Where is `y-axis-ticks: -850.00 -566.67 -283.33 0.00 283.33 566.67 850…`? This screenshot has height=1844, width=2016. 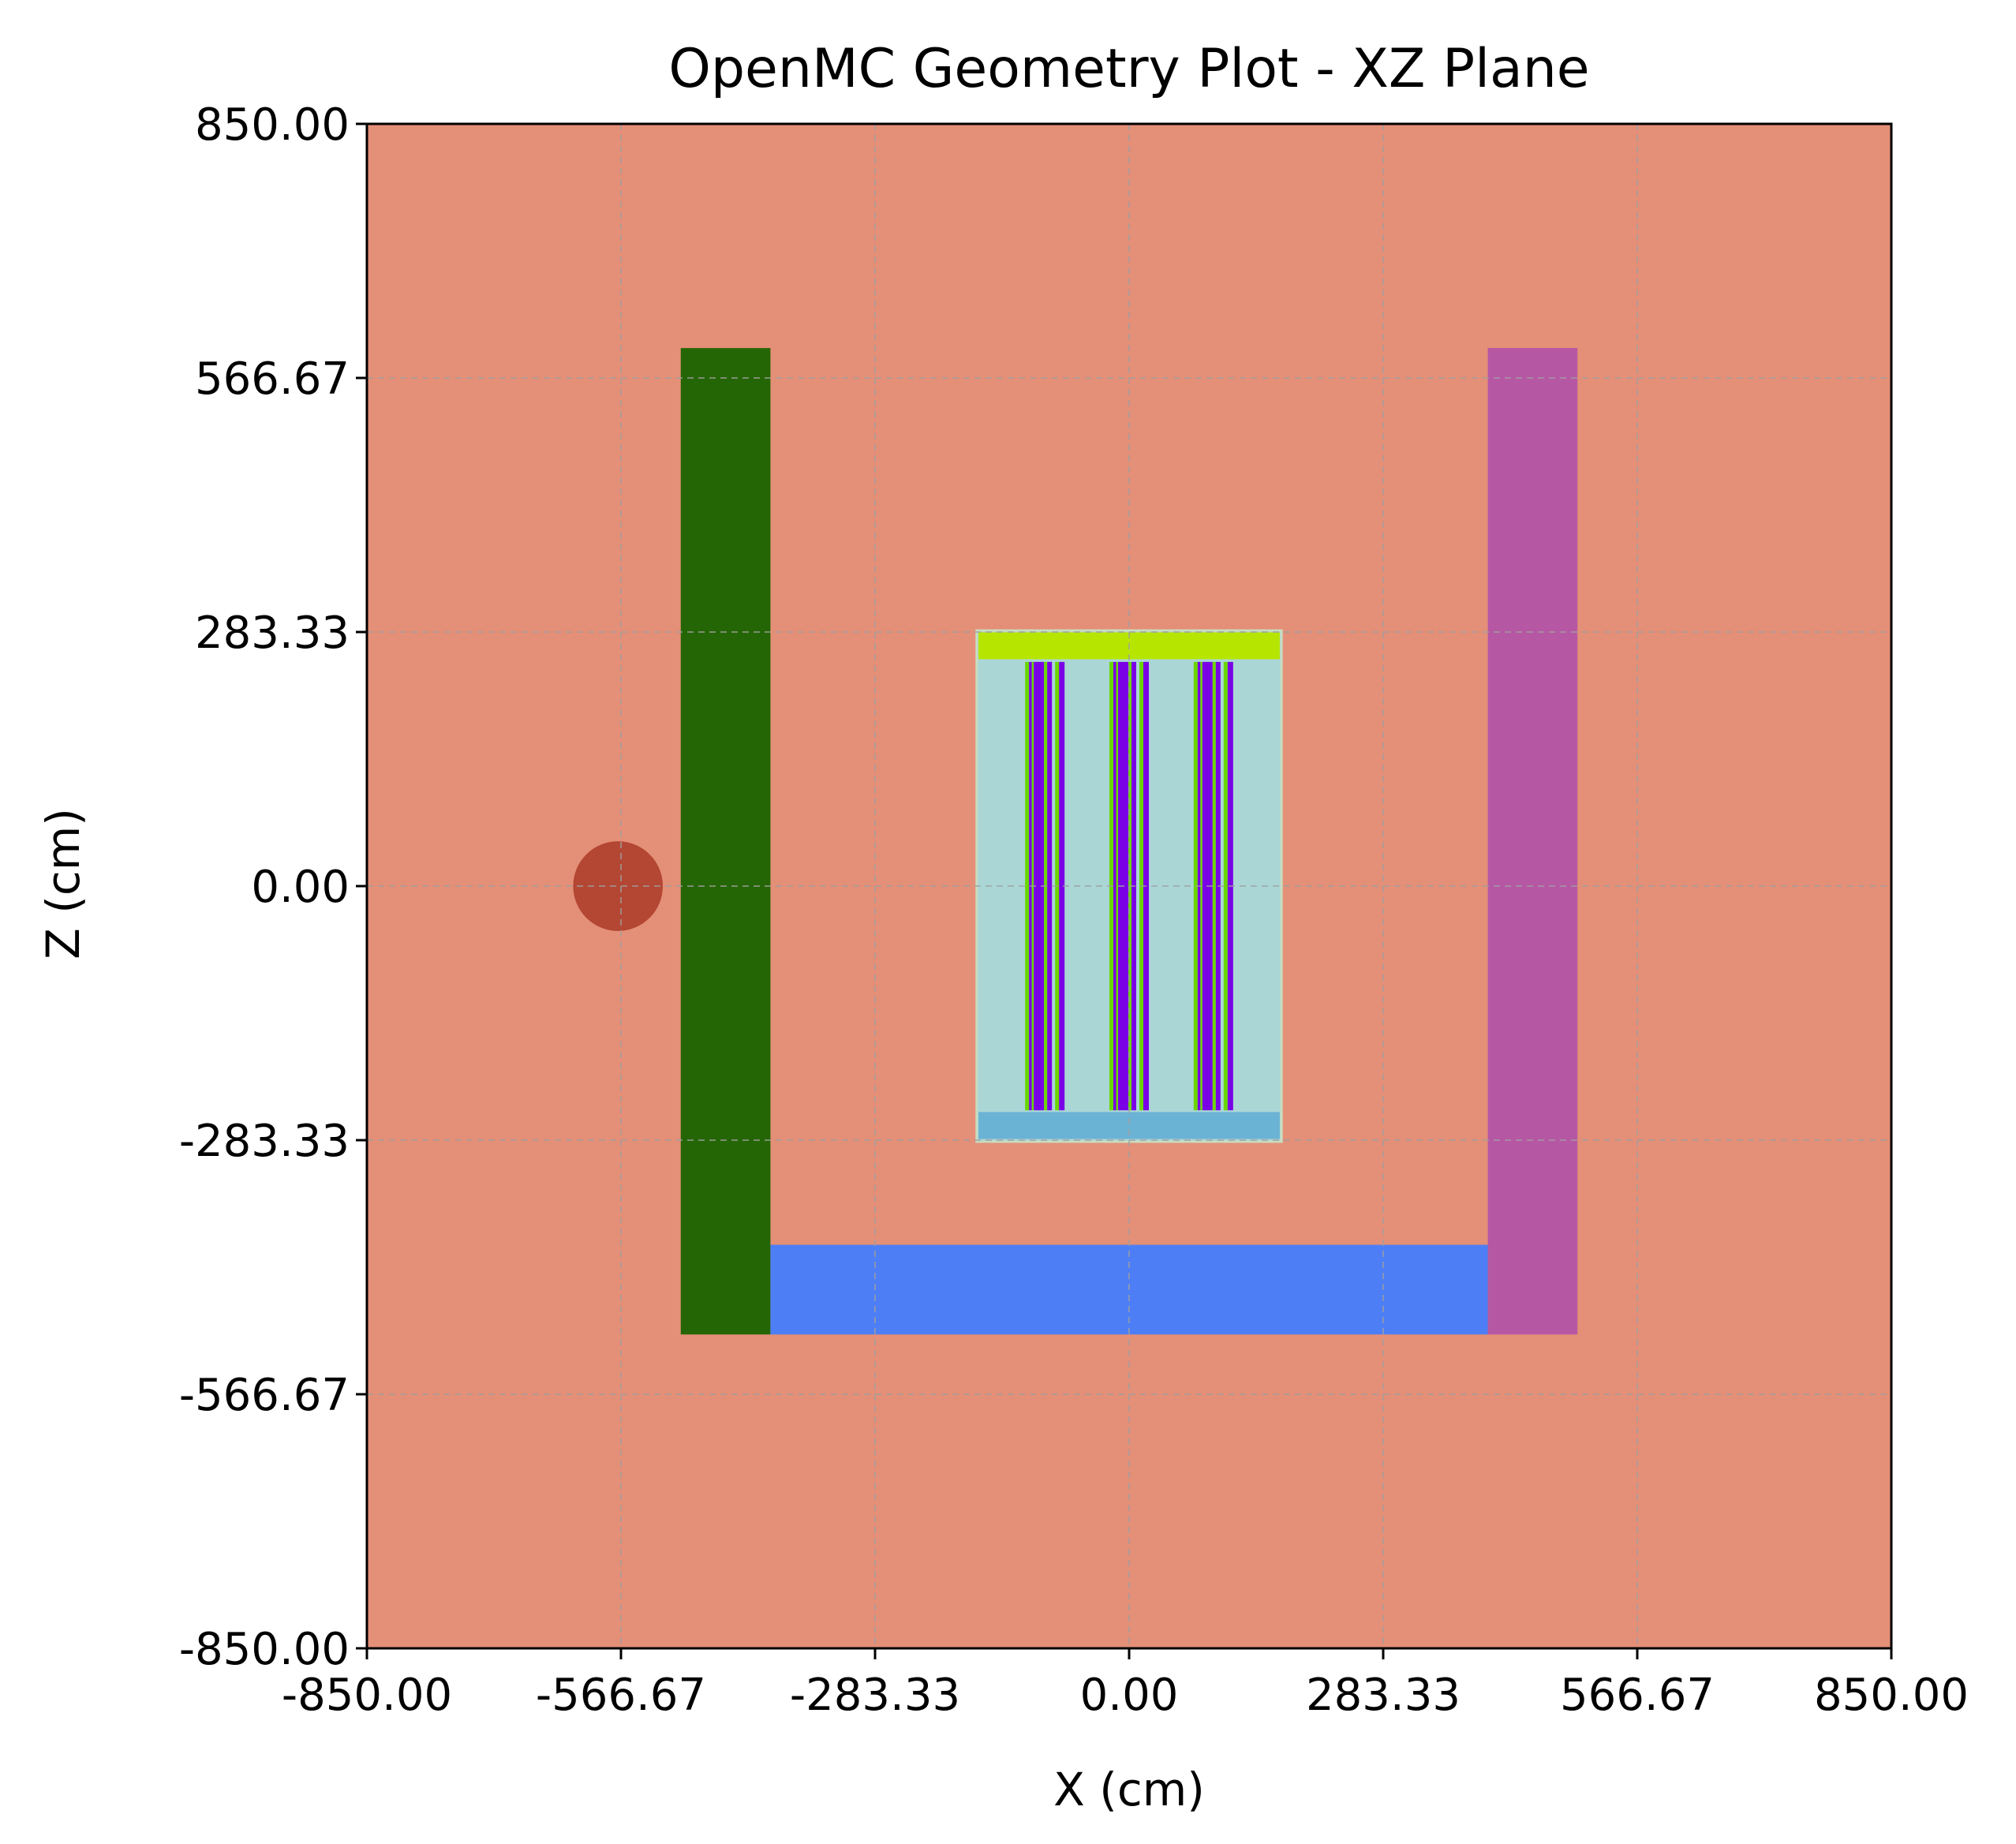
y-axis-ticks: -850.00 -566.67 -283.33 0.00 283.33 566.67 850… is located at coordinates (273, 887).